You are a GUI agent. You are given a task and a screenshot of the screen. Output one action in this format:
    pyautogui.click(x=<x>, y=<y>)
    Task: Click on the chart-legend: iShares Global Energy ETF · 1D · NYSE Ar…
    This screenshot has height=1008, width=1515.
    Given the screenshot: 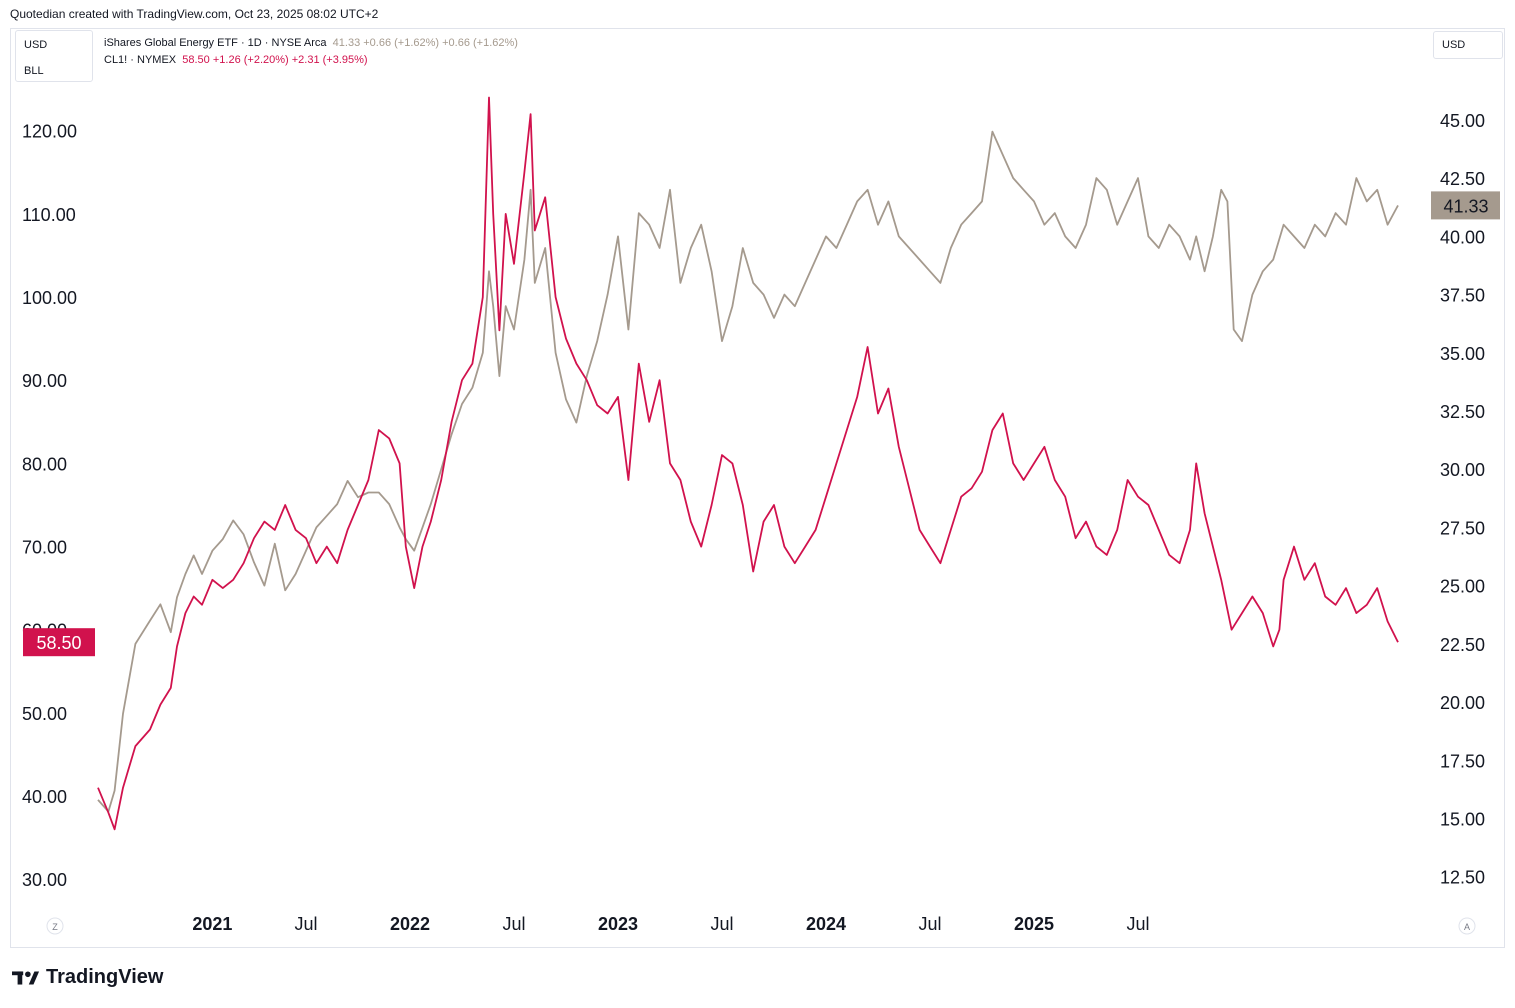 What is the action you would take?
    pyautogui.click(x=311, y=52)
    